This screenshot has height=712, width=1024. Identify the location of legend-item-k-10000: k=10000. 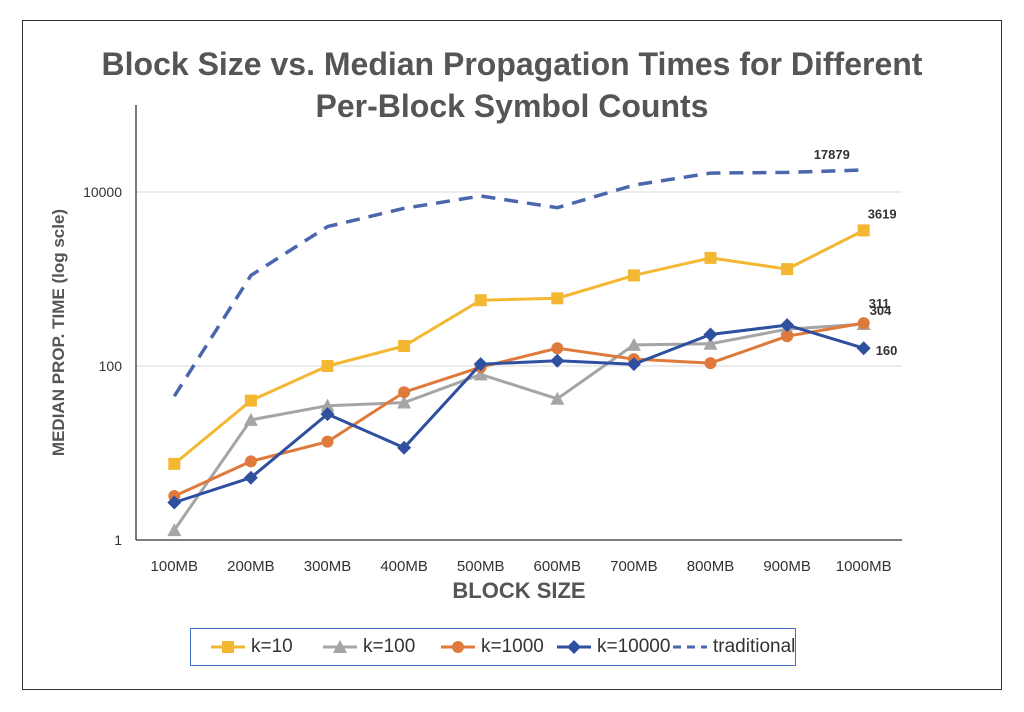
(612, 647).